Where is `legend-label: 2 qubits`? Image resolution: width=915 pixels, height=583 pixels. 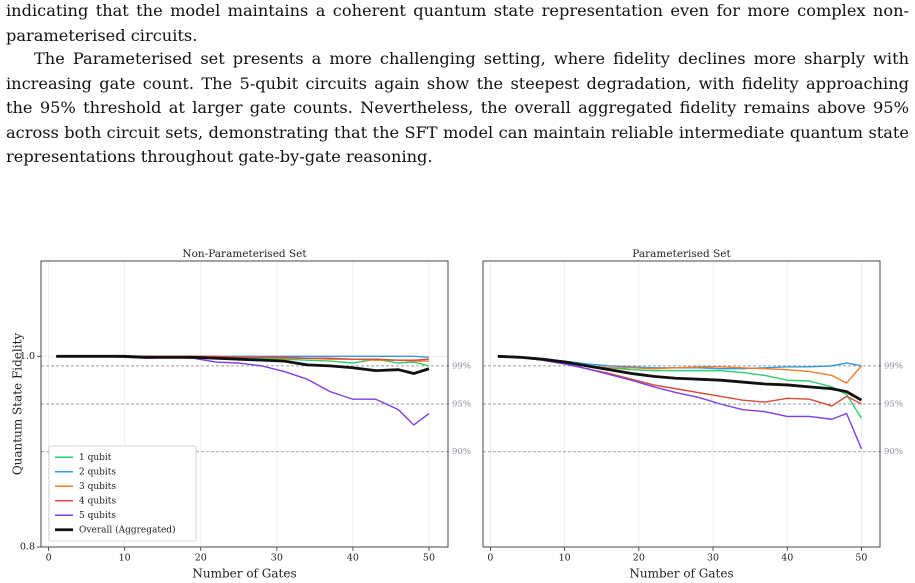
legend-label: 2 qubits is located at coordinates (97, 472).